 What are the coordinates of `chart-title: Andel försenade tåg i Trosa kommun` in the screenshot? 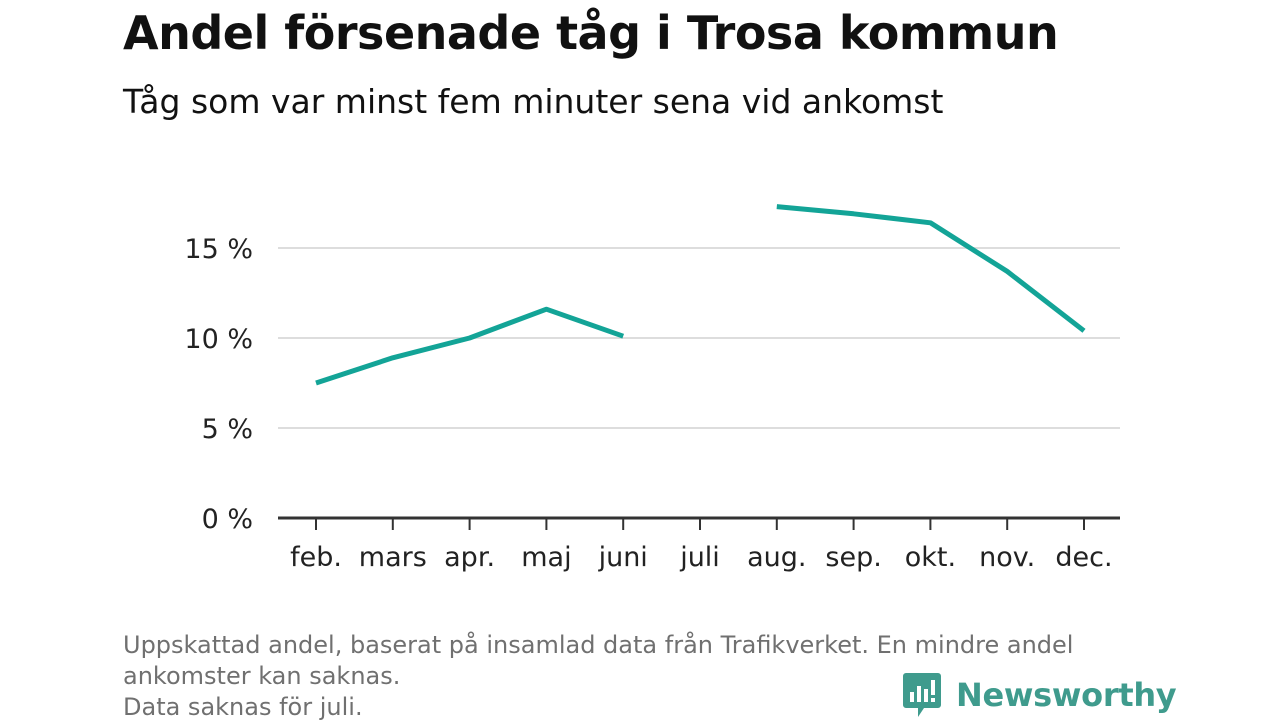 It's located at (591, 33).